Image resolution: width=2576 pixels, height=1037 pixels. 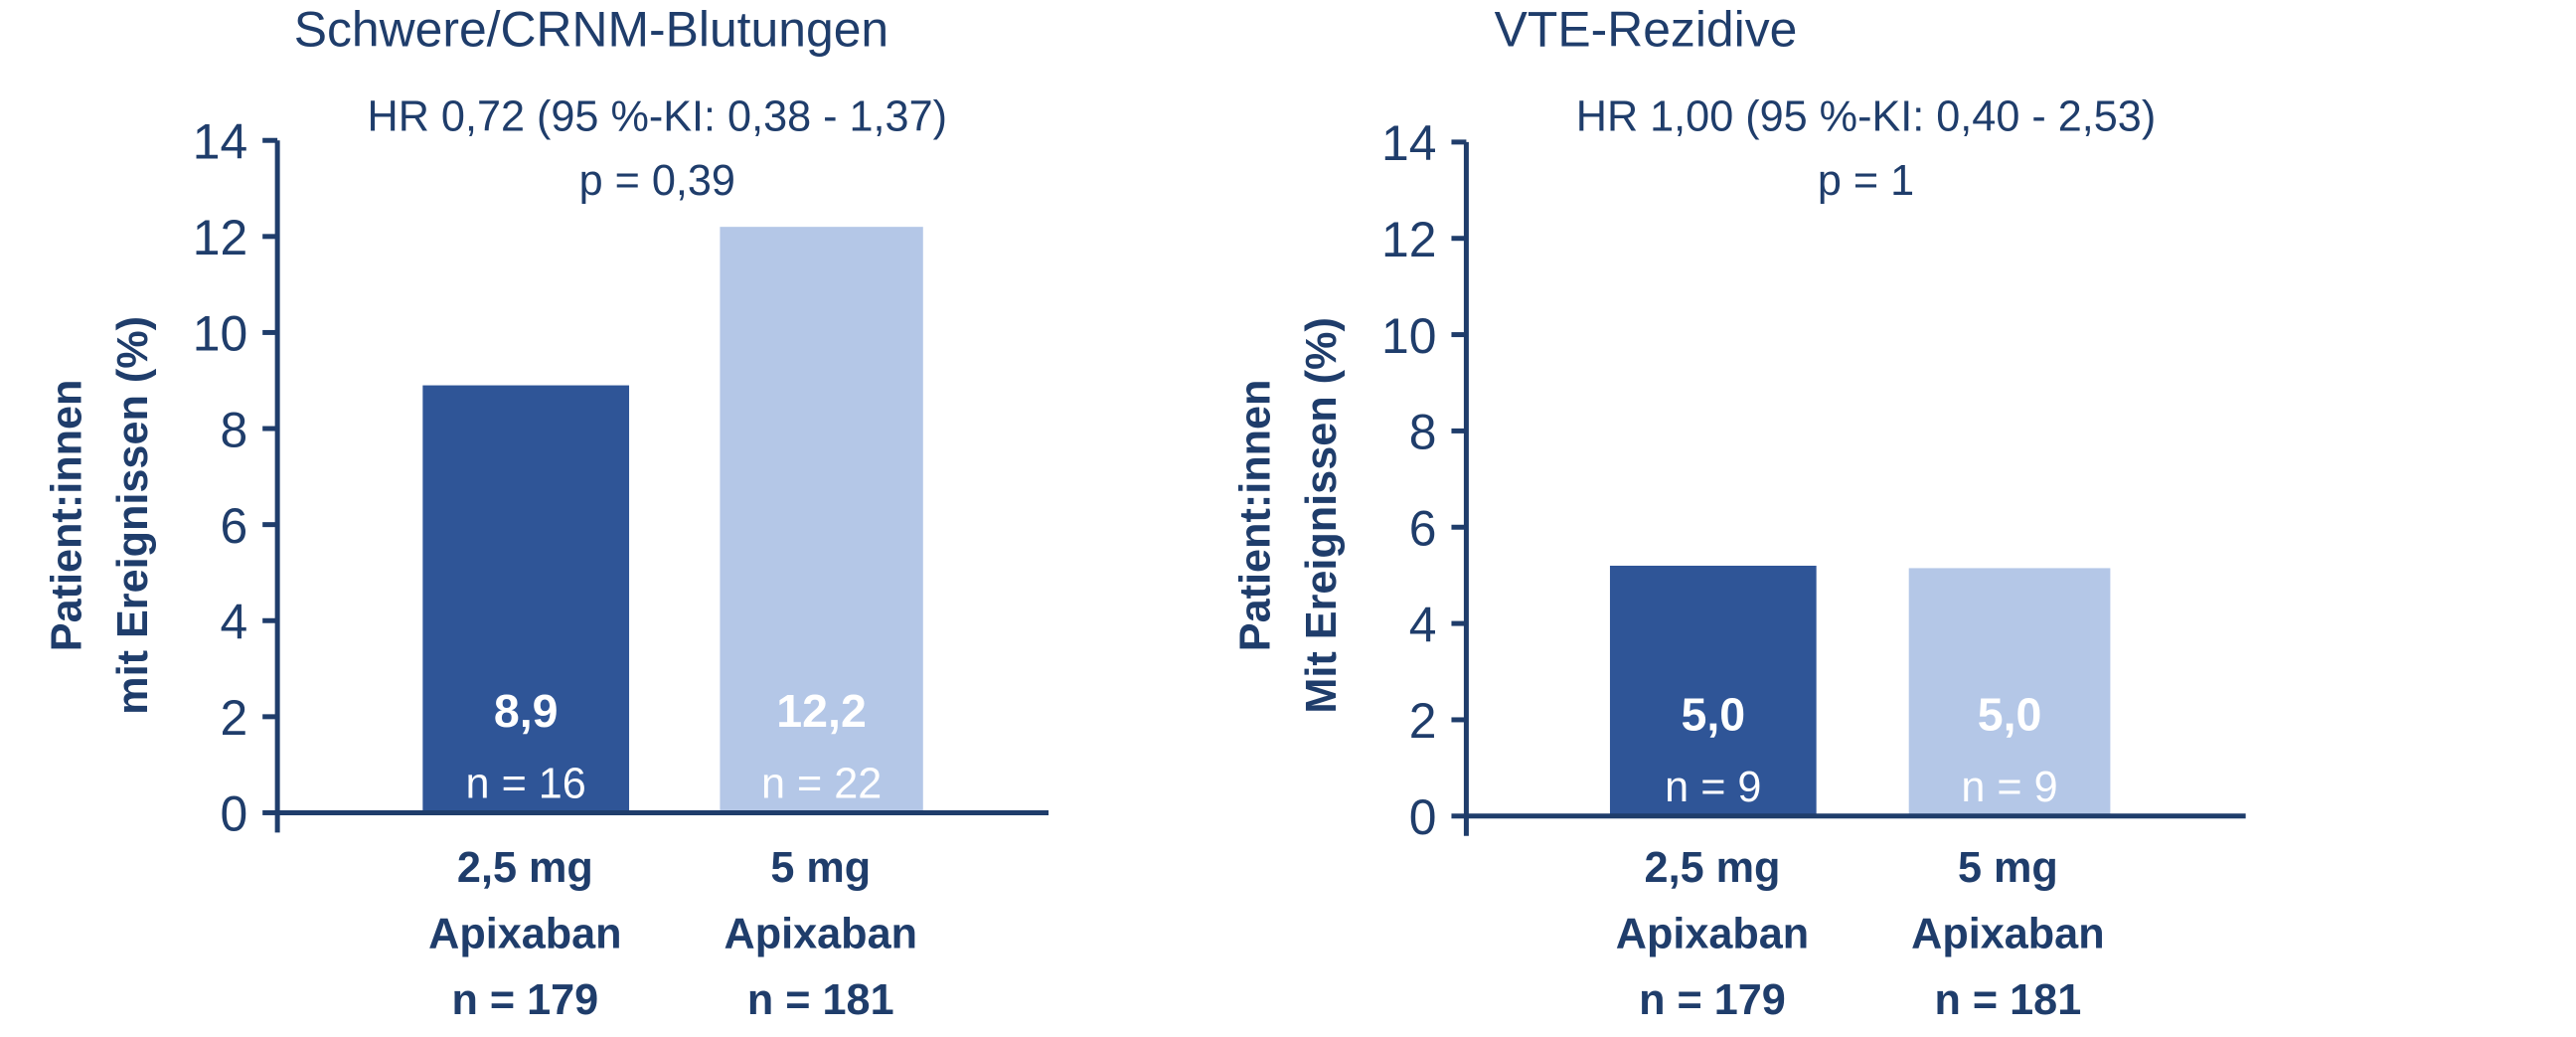 I want to click on hazard-ratio-text: HR 1,00 (95 %-KI: 0,40 - 2,53), so click(x=1866, y=116).